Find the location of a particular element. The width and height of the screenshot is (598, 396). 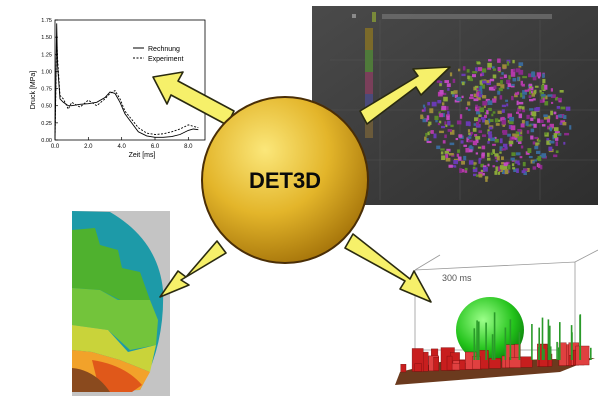

y-tick-label: 1.25 is located at coordinates (46, 55).